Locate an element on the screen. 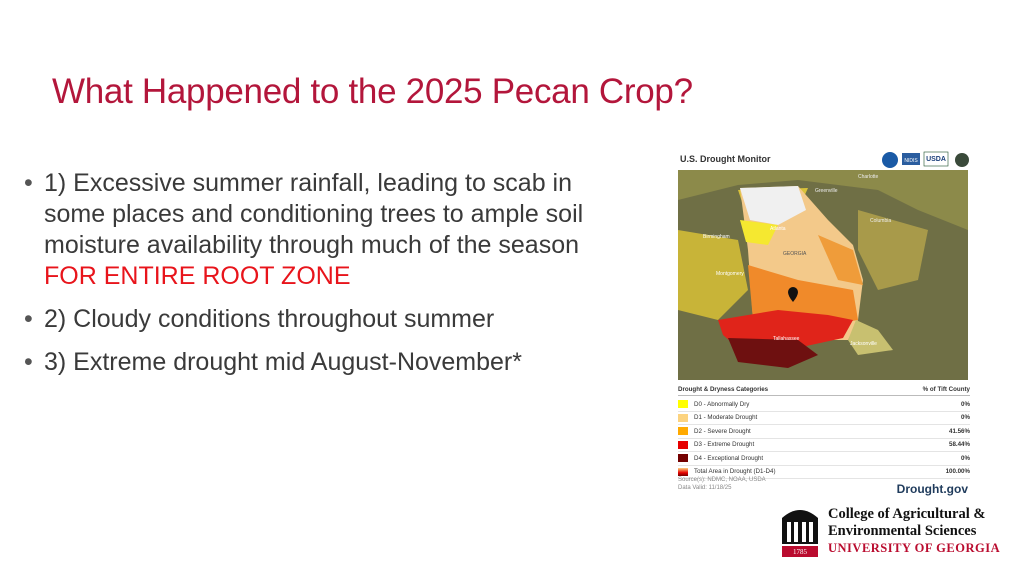 This screenshot has height=576, width=1024. seal-year: 1785 is located at coordinates (800, 552).